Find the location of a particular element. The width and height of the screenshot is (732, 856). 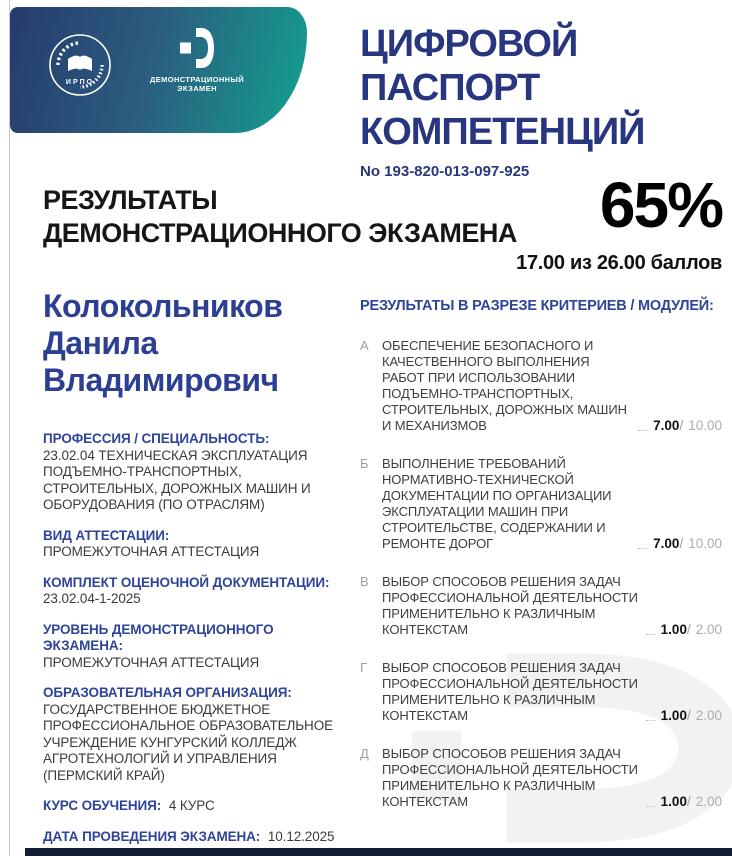

page-title: ЦИФРОВОЙ ПАСПОРТ КОМПЕТЕНЦИЙ is located at coordinates (543, 88).